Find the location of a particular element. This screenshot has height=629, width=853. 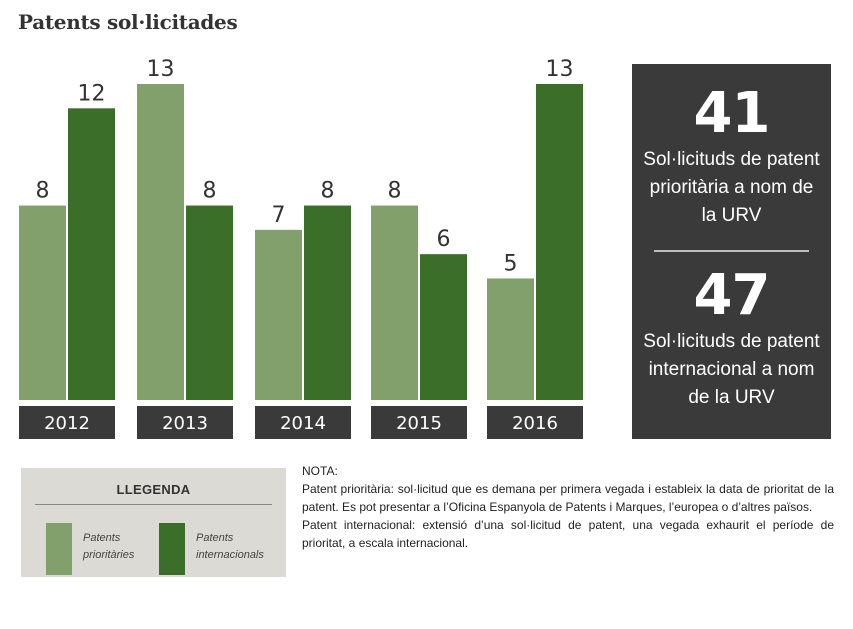

data-label-2015-international: 6 is located at coordinates (444, 239).